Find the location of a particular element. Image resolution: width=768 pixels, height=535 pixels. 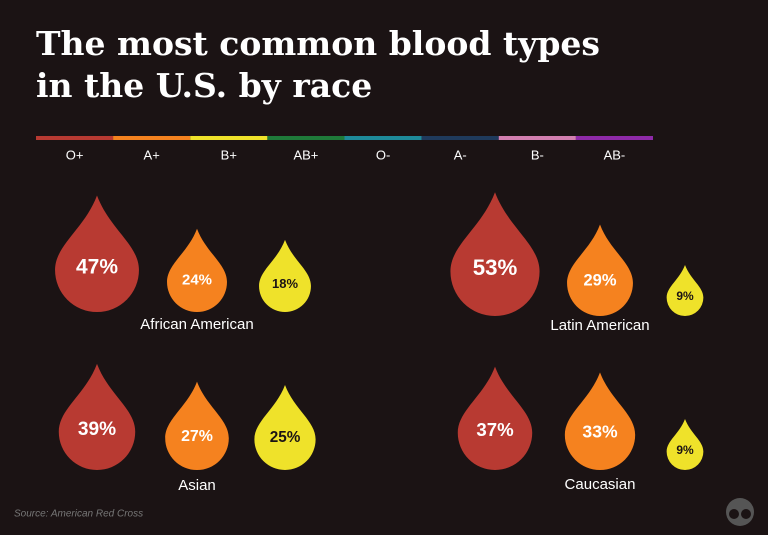

panel-title: Caucasian is located at coordinates (600, 484).